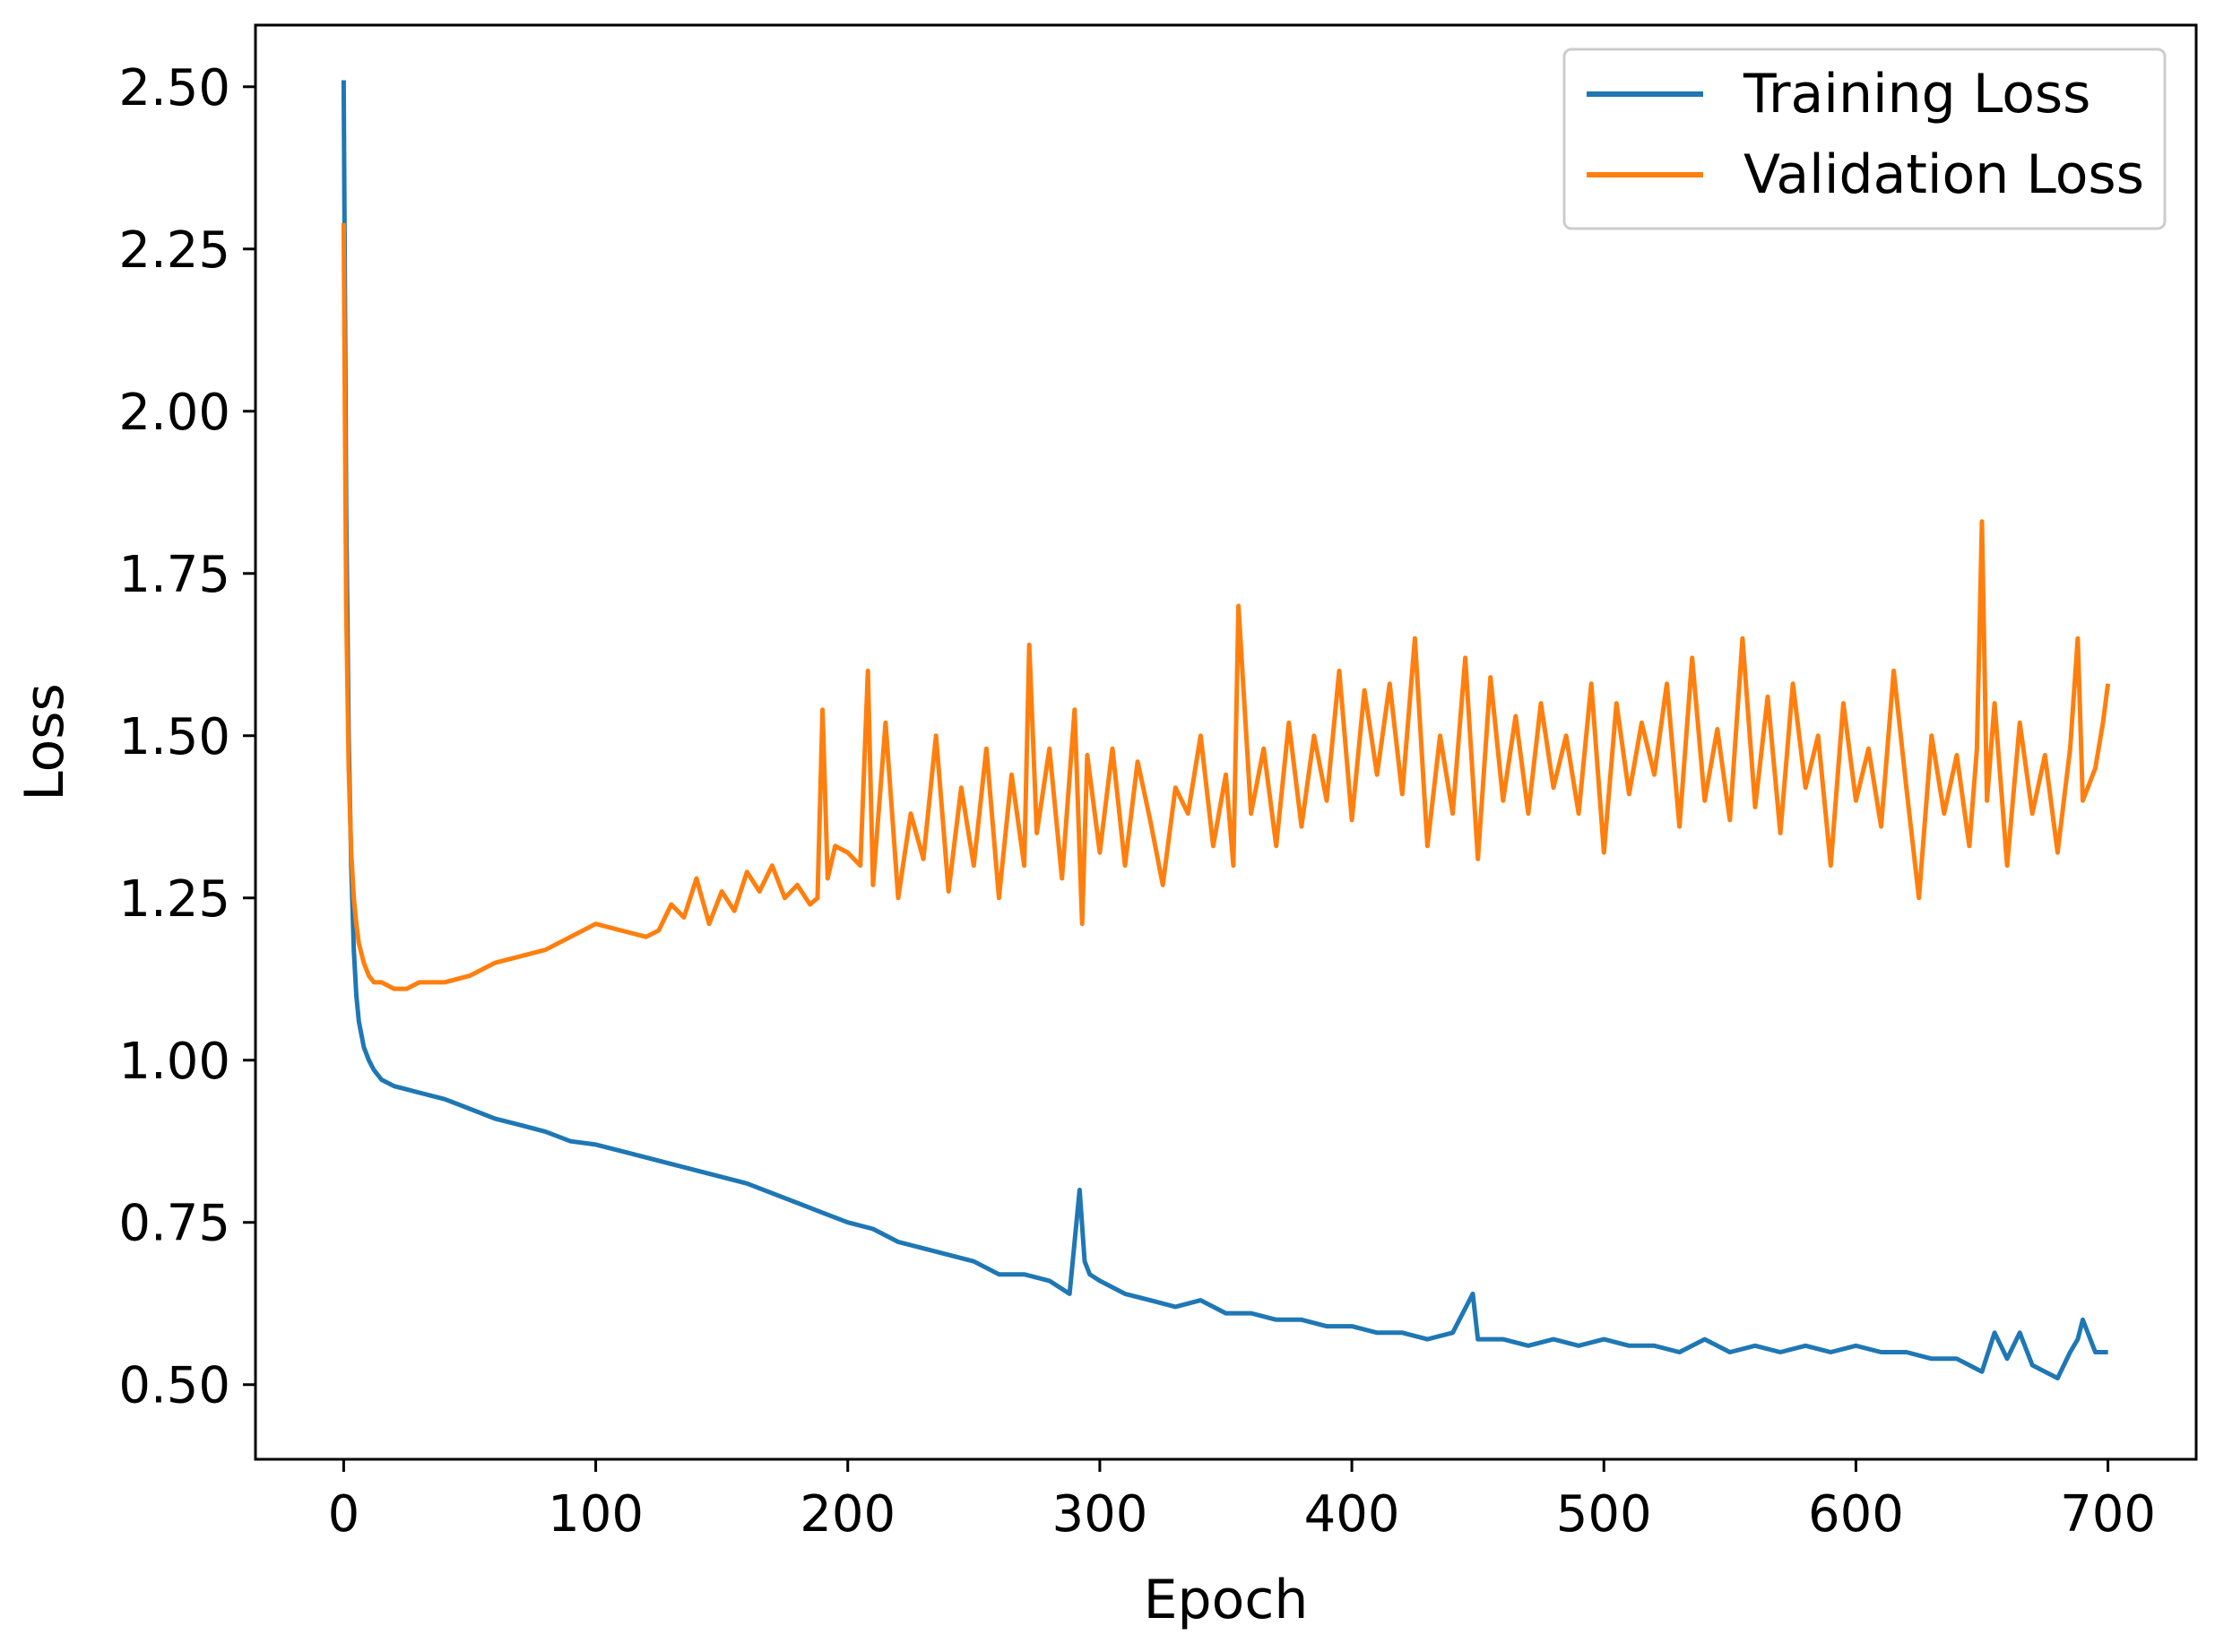 The height and width of the screenshot is (1652, 2215). What do you see at coordinates (174, 899) in the screenshot?
I see `y-tick-label: 1.25` at bounding box center [174, 899].